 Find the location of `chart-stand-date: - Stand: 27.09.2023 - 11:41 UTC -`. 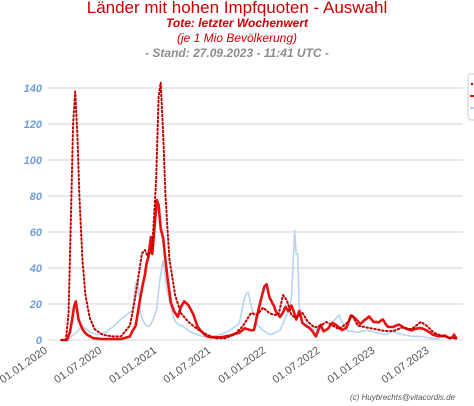

chart-stand-date: - Stand: 27.09.2023 - 11:41 UTC - is located at coordinates (237, 53).